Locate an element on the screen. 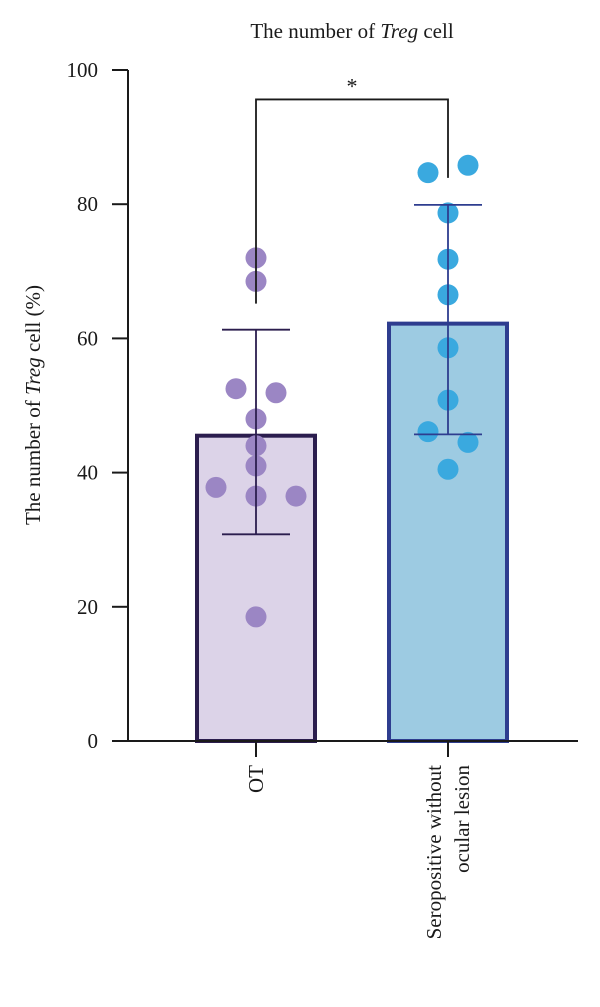  x-tick-label-0-0: OT is located at coordinates (256, 779).